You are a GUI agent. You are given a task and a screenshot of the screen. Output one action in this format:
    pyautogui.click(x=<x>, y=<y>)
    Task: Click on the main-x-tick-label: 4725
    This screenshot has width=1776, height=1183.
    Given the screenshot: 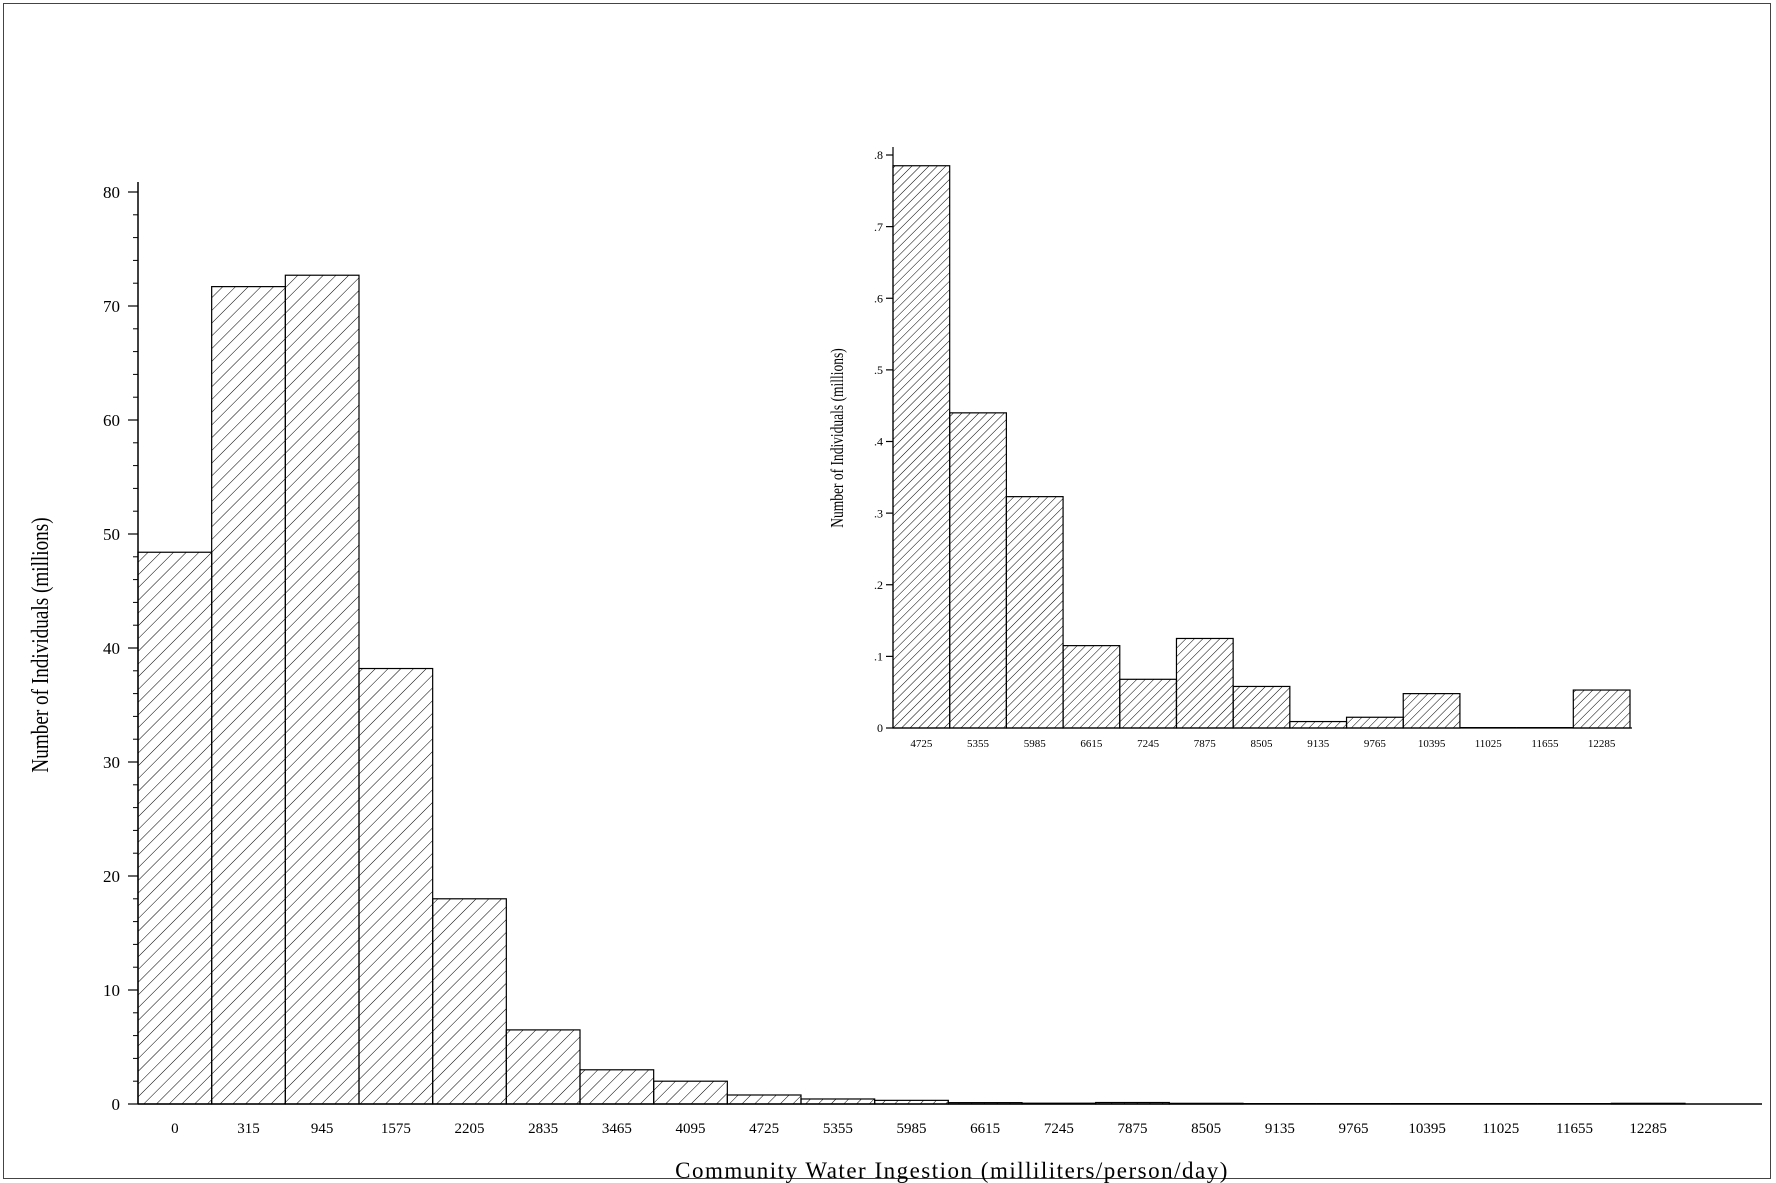 What is the action you would take?
    pyautogui.click(x=764, y=1129)
    